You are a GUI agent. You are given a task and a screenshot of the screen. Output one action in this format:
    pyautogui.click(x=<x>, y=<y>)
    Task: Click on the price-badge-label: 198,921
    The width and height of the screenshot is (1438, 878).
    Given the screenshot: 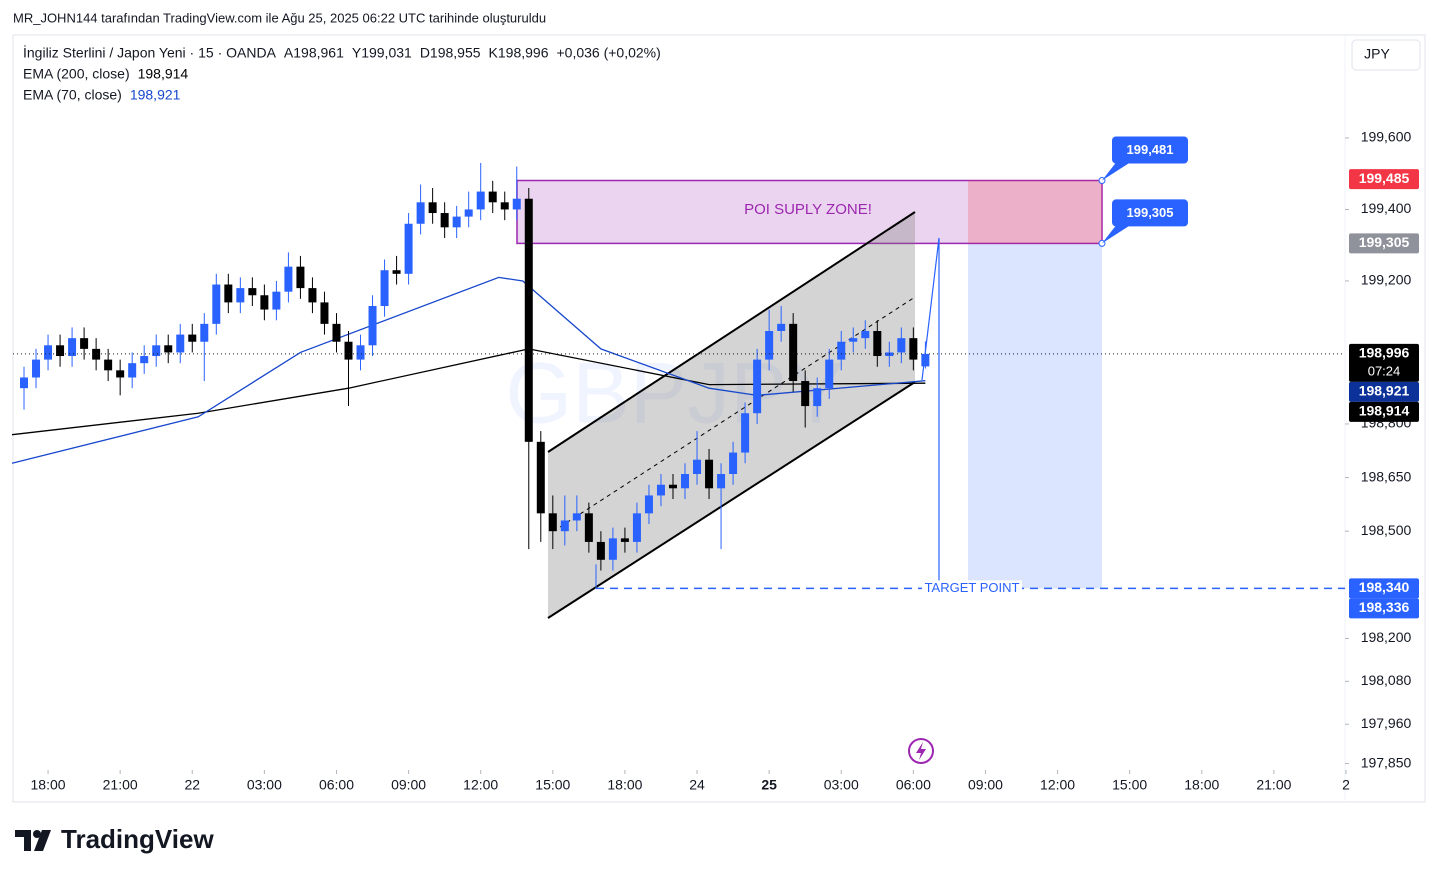 What is the action you would take?
    pyautogui.click(x=1384, y=391)
    